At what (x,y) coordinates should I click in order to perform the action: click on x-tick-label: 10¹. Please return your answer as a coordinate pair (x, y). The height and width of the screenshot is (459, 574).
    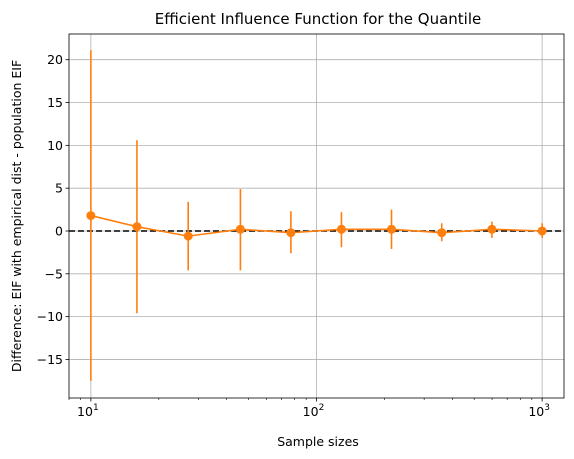
    Looking at the image, I should click on (88, 411).